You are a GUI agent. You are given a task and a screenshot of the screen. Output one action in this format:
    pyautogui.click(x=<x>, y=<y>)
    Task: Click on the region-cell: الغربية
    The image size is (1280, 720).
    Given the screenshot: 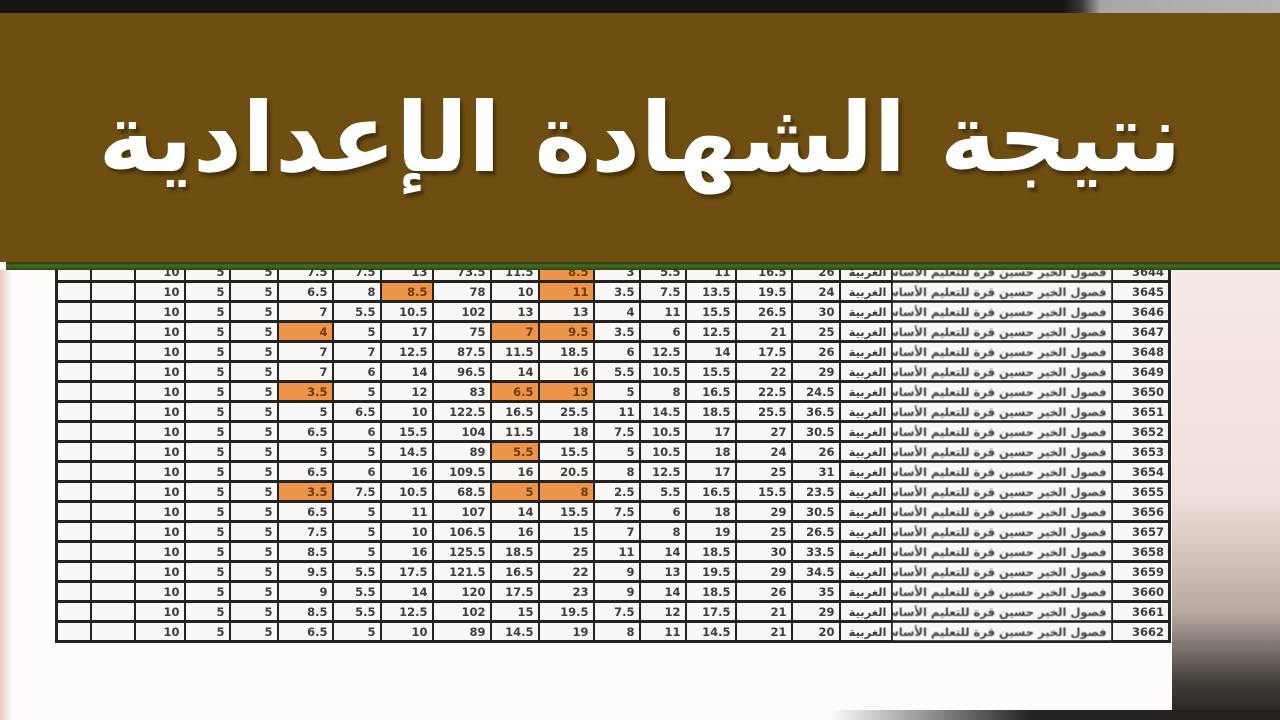 What is the action you would take?
    pyautogui.click(x=865, y=491)
    